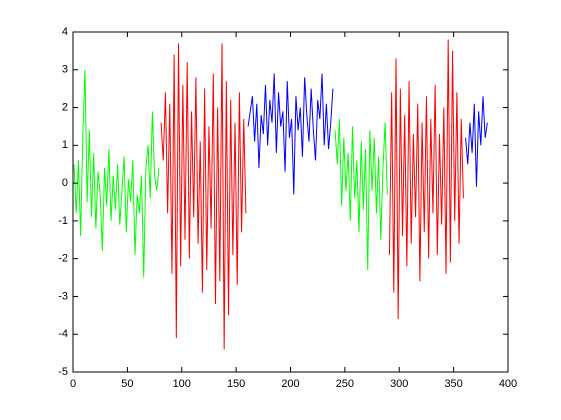 This screenshot has height=420, width=561. What do you see at coordinates (73, 384) in the screenshot?
I see `x-tick-label: 0` at bounding box center [73, 384].